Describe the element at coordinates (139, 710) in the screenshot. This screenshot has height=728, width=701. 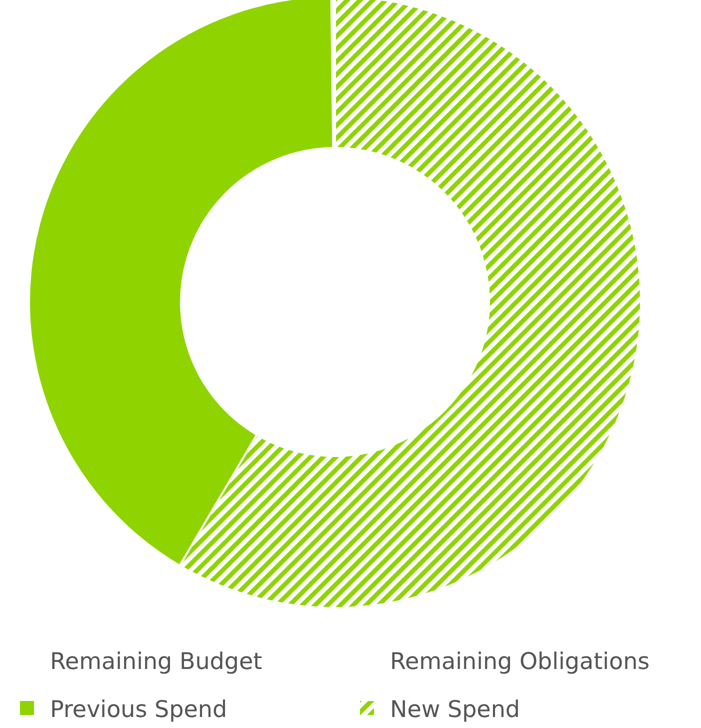
I see `legend-label: Previous Spend` at that location.